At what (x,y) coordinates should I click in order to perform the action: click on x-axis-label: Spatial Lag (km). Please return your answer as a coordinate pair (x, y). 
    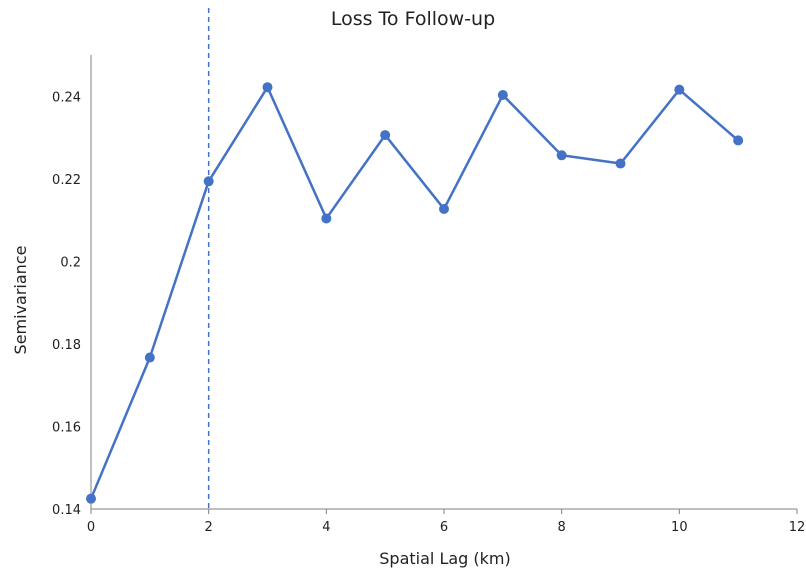
    Looking at the image, I should click on (444, 558).